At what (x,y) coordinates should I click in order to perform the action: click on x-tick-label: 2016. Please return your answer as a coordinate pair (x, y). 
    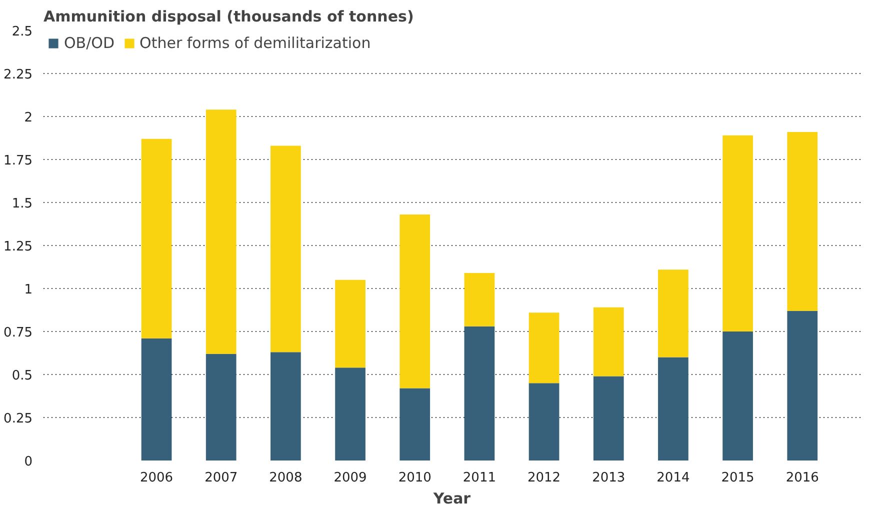
    Looking at the image, I should click on (802, 478).